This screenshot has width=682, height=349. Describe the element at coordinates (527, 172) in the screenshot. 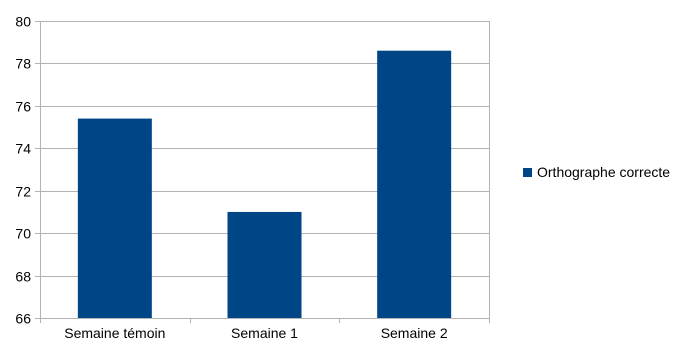

I see `legend-swatch` at that location.